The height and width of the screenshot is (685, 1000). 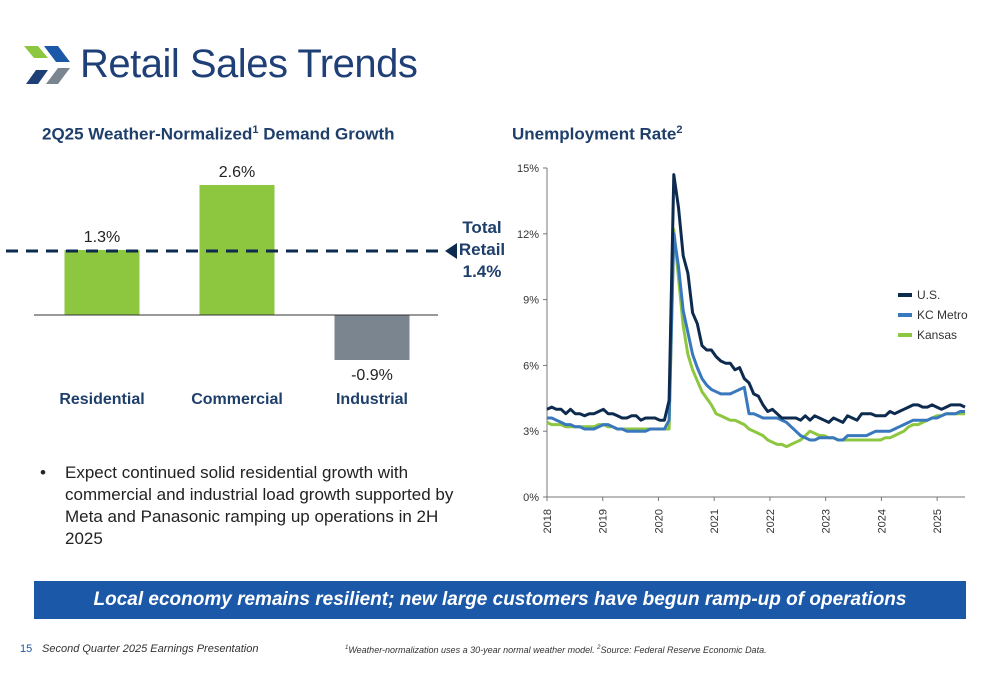 What do you see at coordinates (882, 521) in the screenshot?
I see `x-tick-label: 2024` at bounding box center [882, 521].